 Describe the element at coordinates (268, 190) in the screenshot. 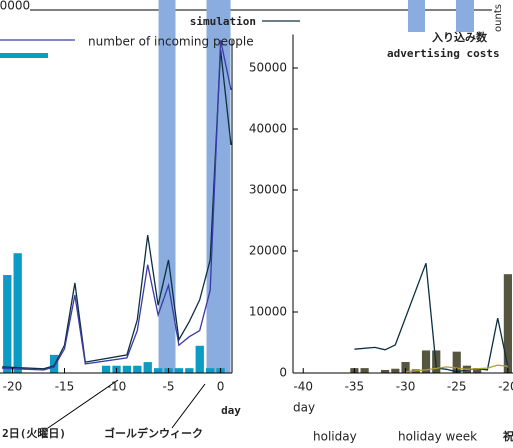

I see `y-tick-label: 30000` at that location.